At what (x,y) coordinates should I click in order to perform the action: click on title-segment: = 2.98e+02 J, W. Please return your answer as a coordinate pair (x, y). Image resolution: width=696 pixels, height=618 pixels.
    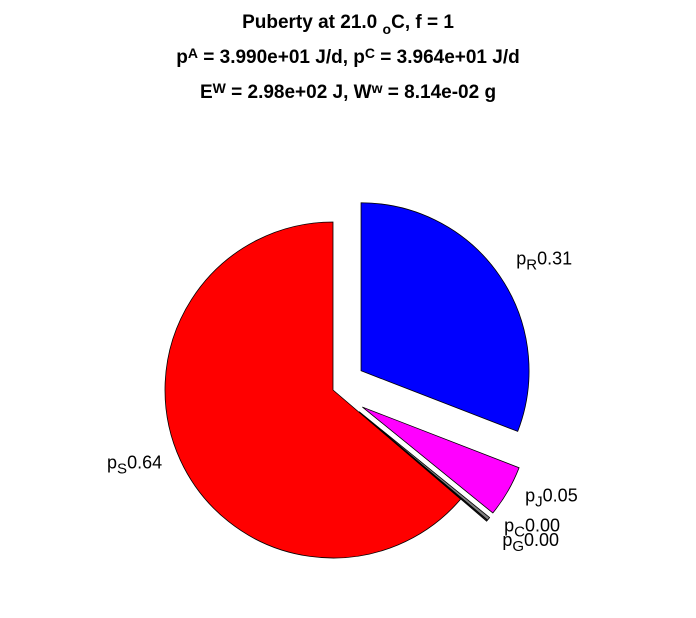
    Looking at the image, I should click on (299, 92).